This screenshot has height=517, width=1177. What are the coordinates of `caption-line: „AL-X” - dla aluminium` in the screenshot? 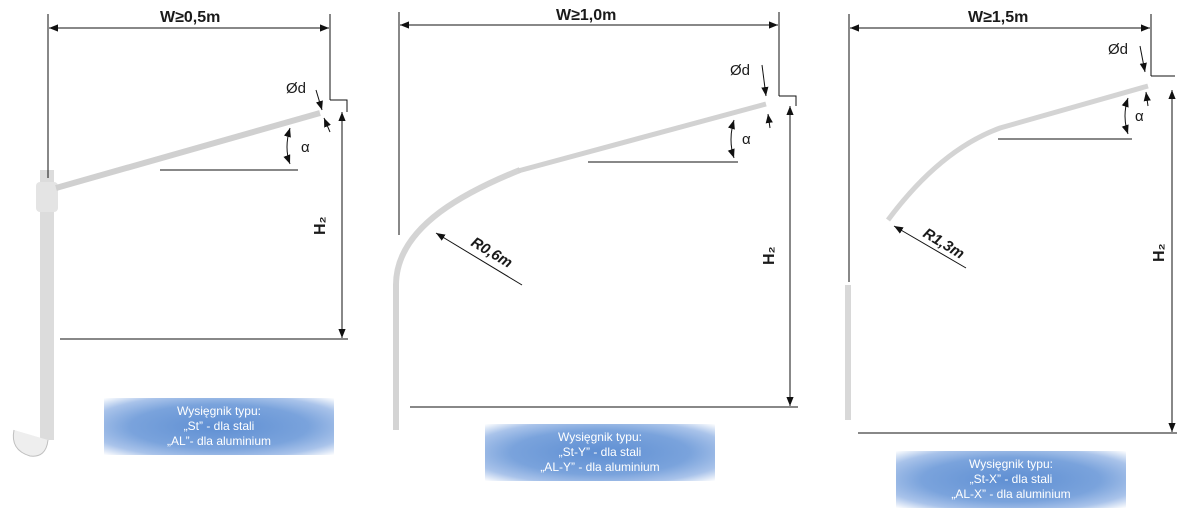 It's located at (1011, 494).